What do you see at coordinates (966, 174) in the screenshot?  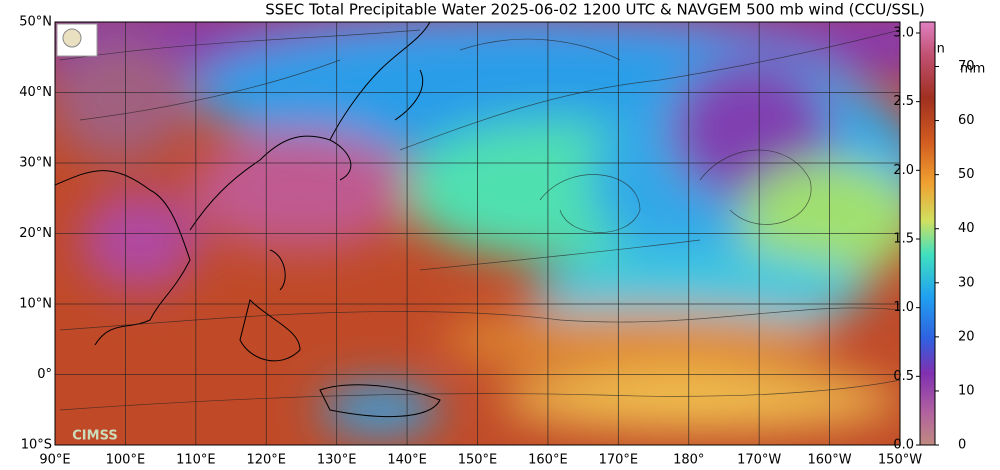 I see `mm-tick-label: 50` at bounding box center [966, 174].